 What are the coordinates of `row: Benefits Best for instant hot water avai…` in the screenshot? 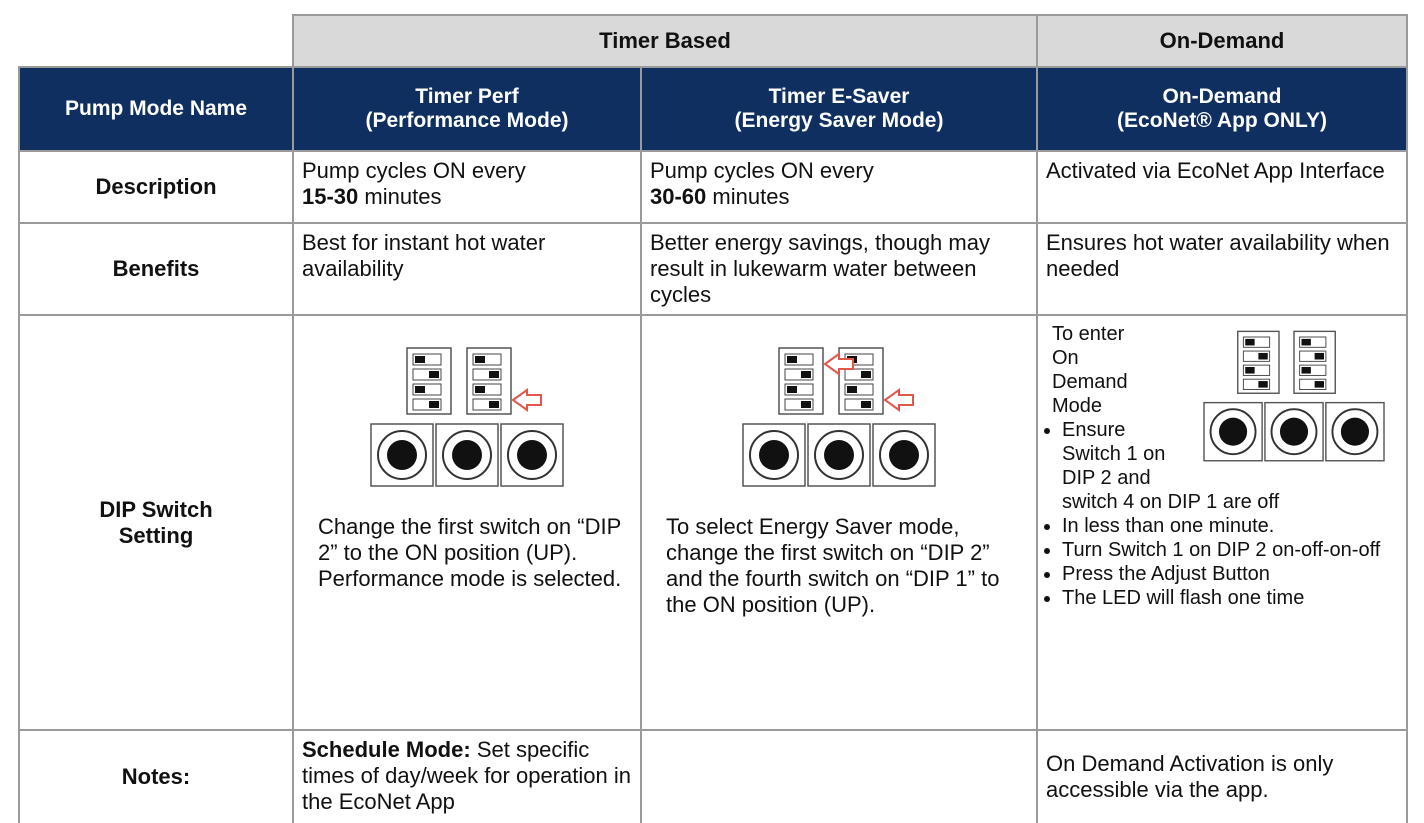 It's located at (713, 269).